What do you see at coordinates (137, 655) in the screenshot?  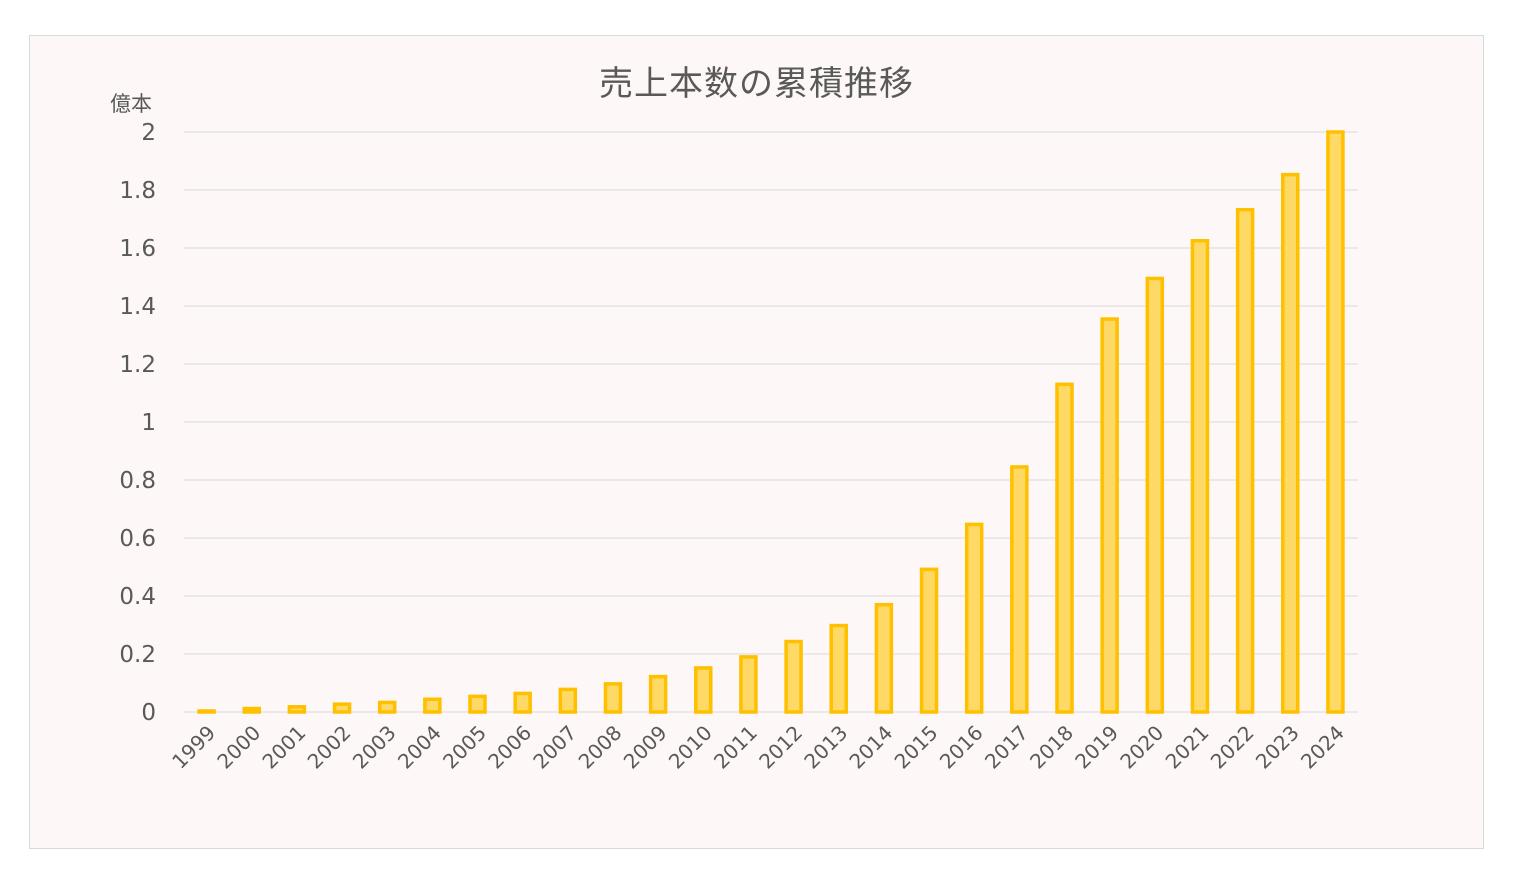 I see `y-tick-label: 0.2` at bounding box center [137, 655].